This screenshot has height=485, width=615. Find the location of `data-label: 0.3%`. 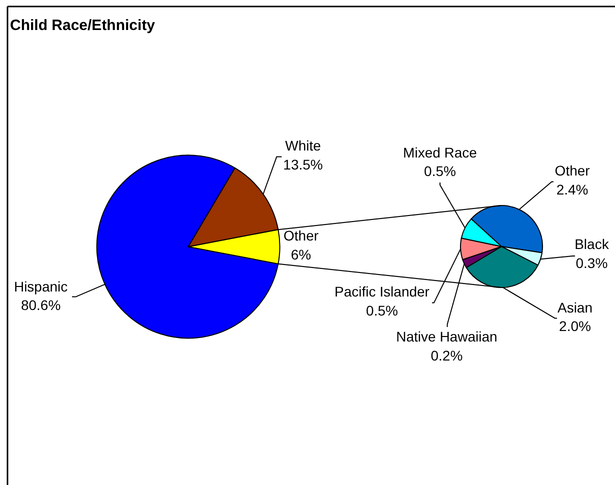

data-label: 0.3% is located at coordinates (592, 262).